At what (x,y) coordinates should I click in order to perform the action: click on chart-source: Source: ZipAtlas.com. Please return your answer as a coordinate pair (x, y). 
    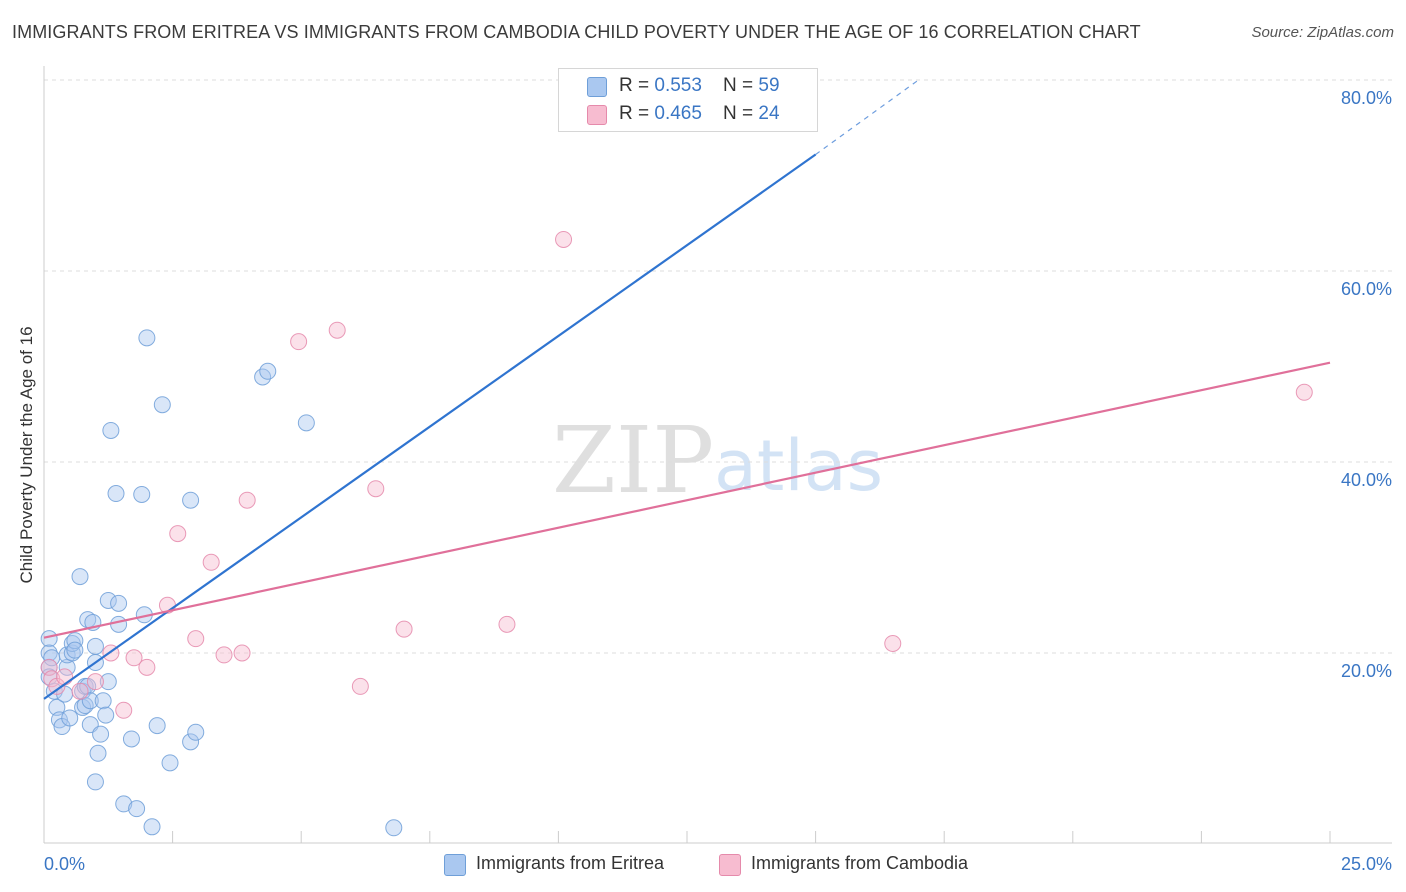
    Looking at the image, I should click on (1322, 32).